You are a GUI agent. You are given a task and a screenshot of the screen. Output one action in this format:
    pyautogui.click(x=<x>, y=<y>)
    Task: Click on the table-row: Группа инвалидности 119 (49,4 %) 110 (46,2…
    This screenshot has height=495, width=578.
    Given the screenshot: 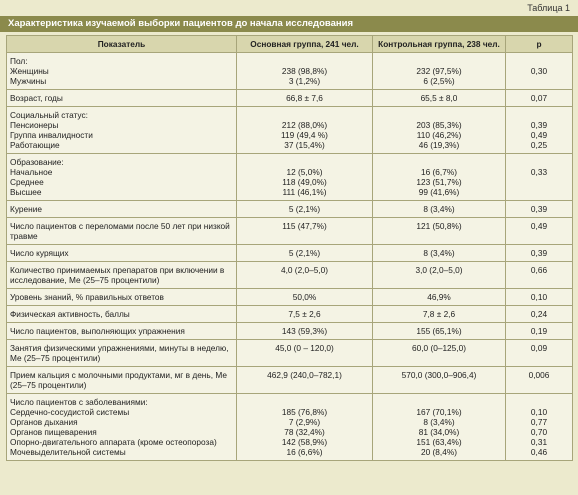 What is the action you would take?
    pyautogui.click(x=289, y=135)
    